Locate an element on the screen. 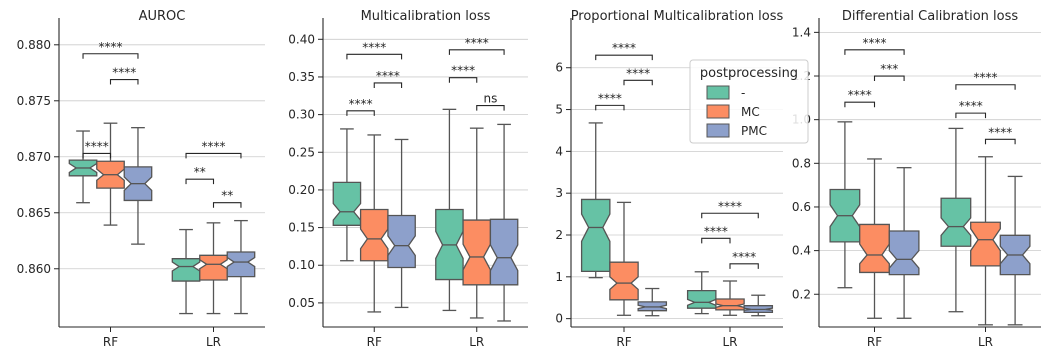  y-tick-label: 6 is located at coordinates (559, 68).